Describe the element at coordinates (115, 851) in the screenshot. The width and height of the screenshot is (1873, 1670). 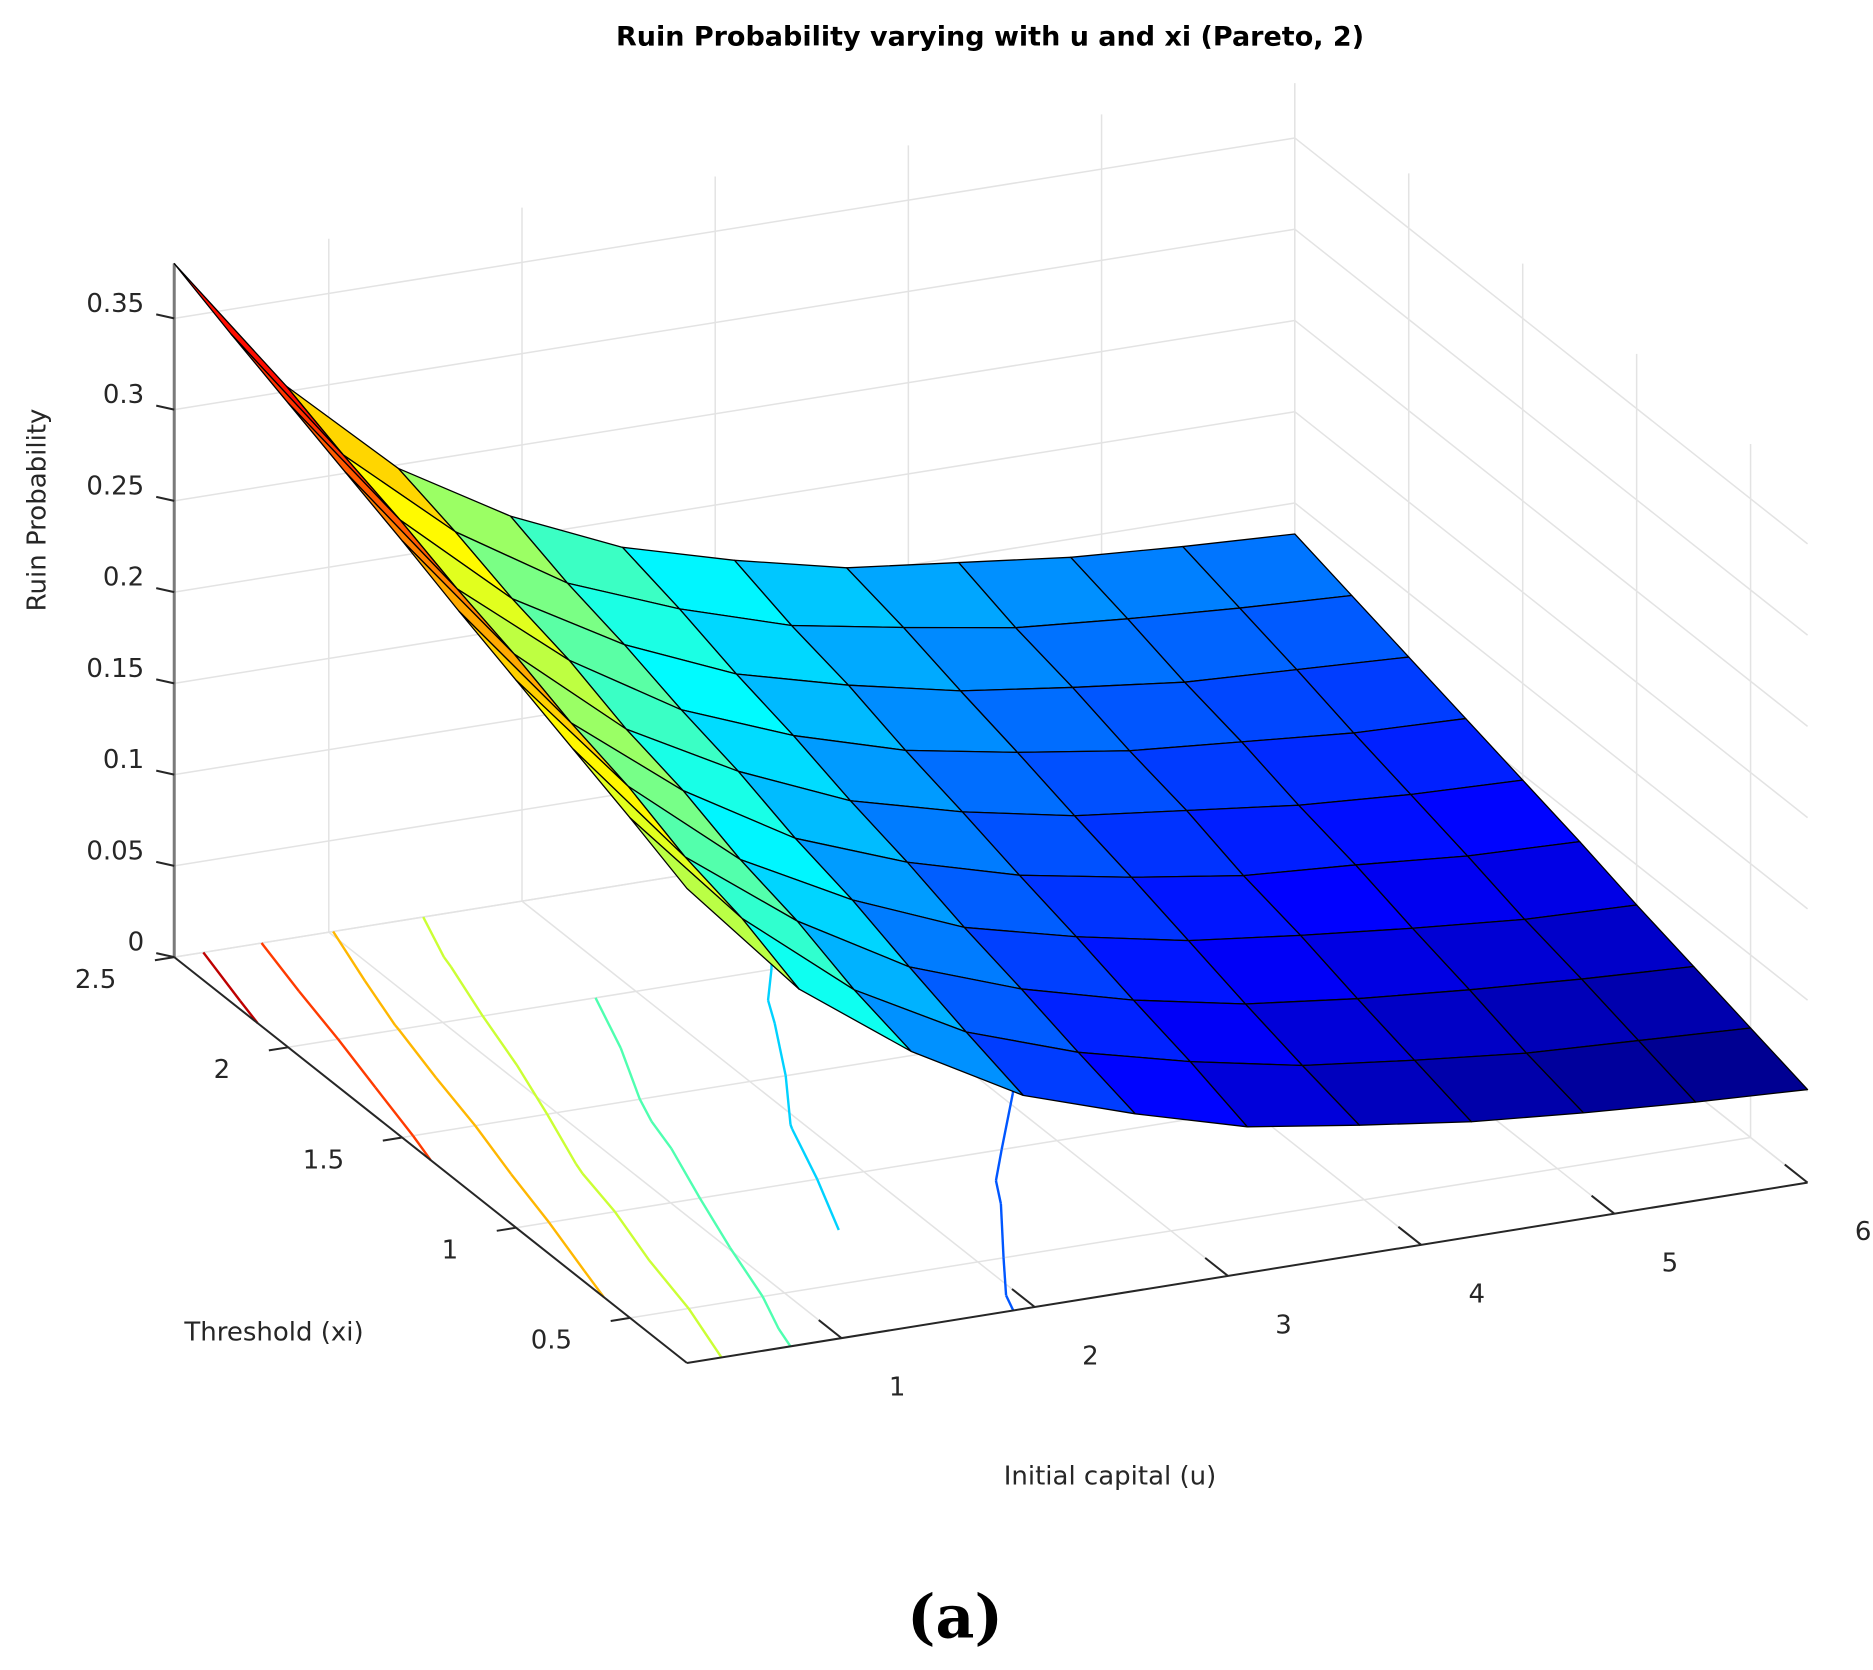
I see `z-tick-label: 0.05` at that location.